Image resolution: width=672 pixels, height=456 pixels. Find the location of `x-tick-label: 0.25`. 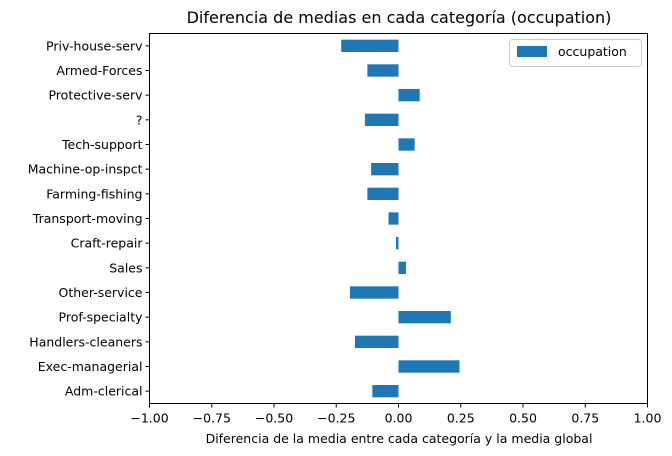

x-tick-label: 0.25 is located at coordinates (461, 418).